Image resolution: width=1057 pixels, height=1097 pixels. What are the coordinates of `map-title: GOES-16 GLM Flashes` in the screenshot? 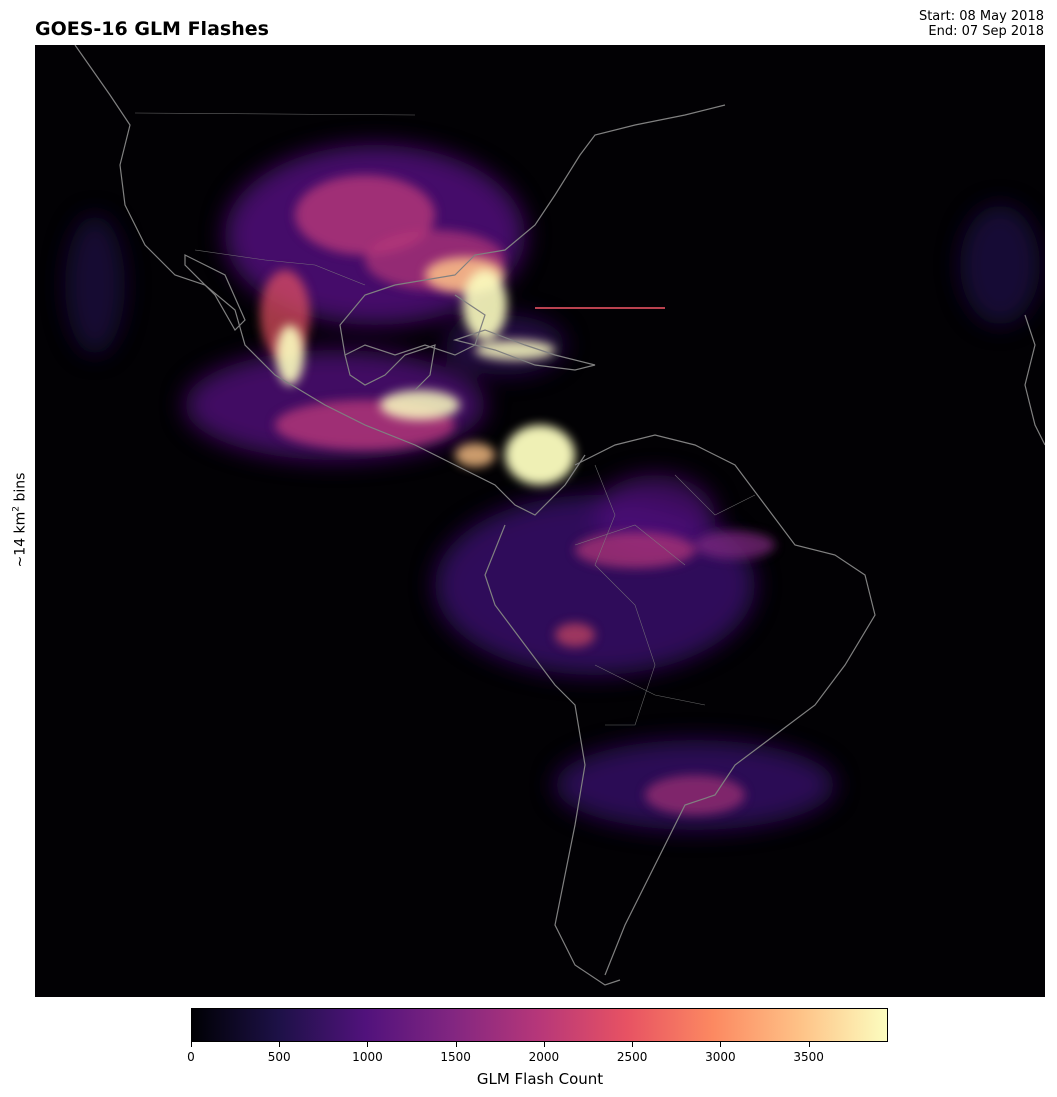 It's located at (152, 29).